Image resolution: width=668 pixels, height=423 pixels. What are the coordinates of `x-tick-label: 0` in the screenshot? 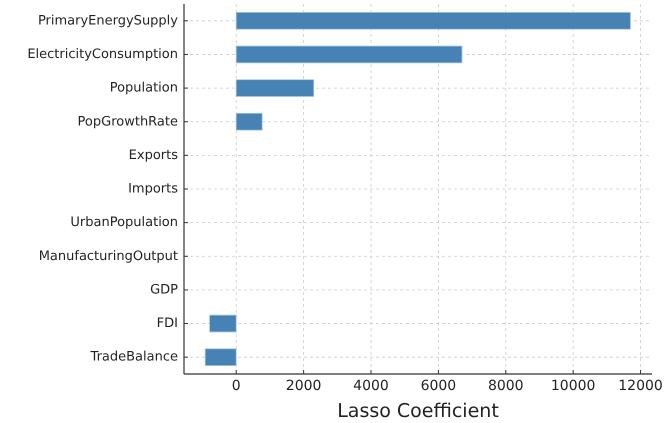 It's located at (236, 386).